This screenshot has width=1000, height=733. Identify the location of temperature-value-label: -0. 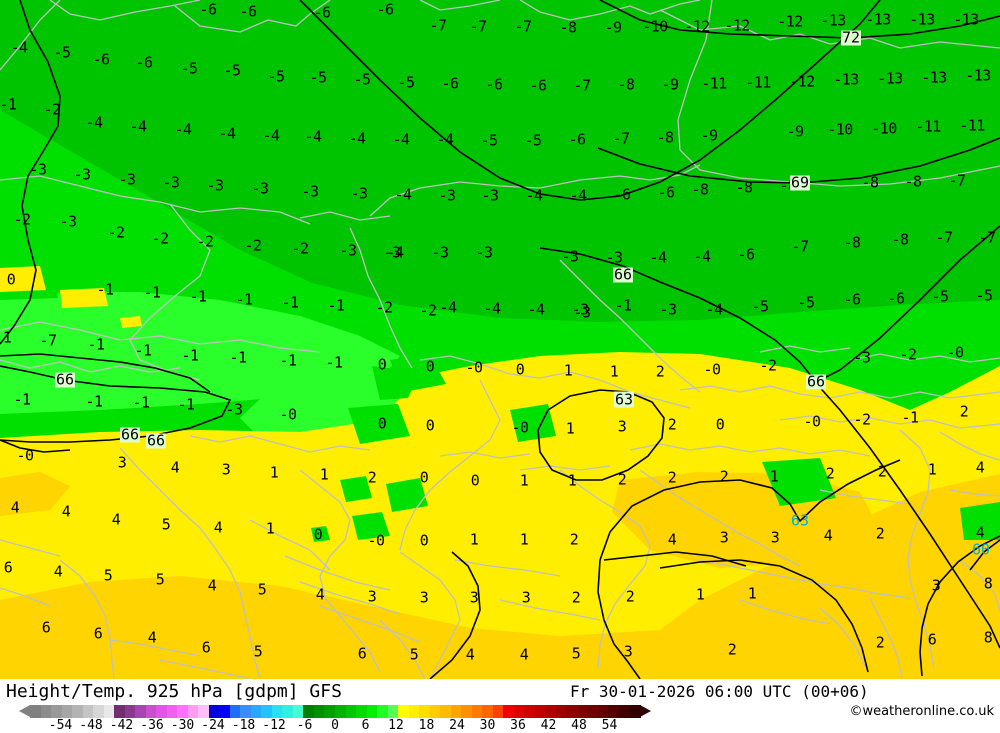
(25, 455).